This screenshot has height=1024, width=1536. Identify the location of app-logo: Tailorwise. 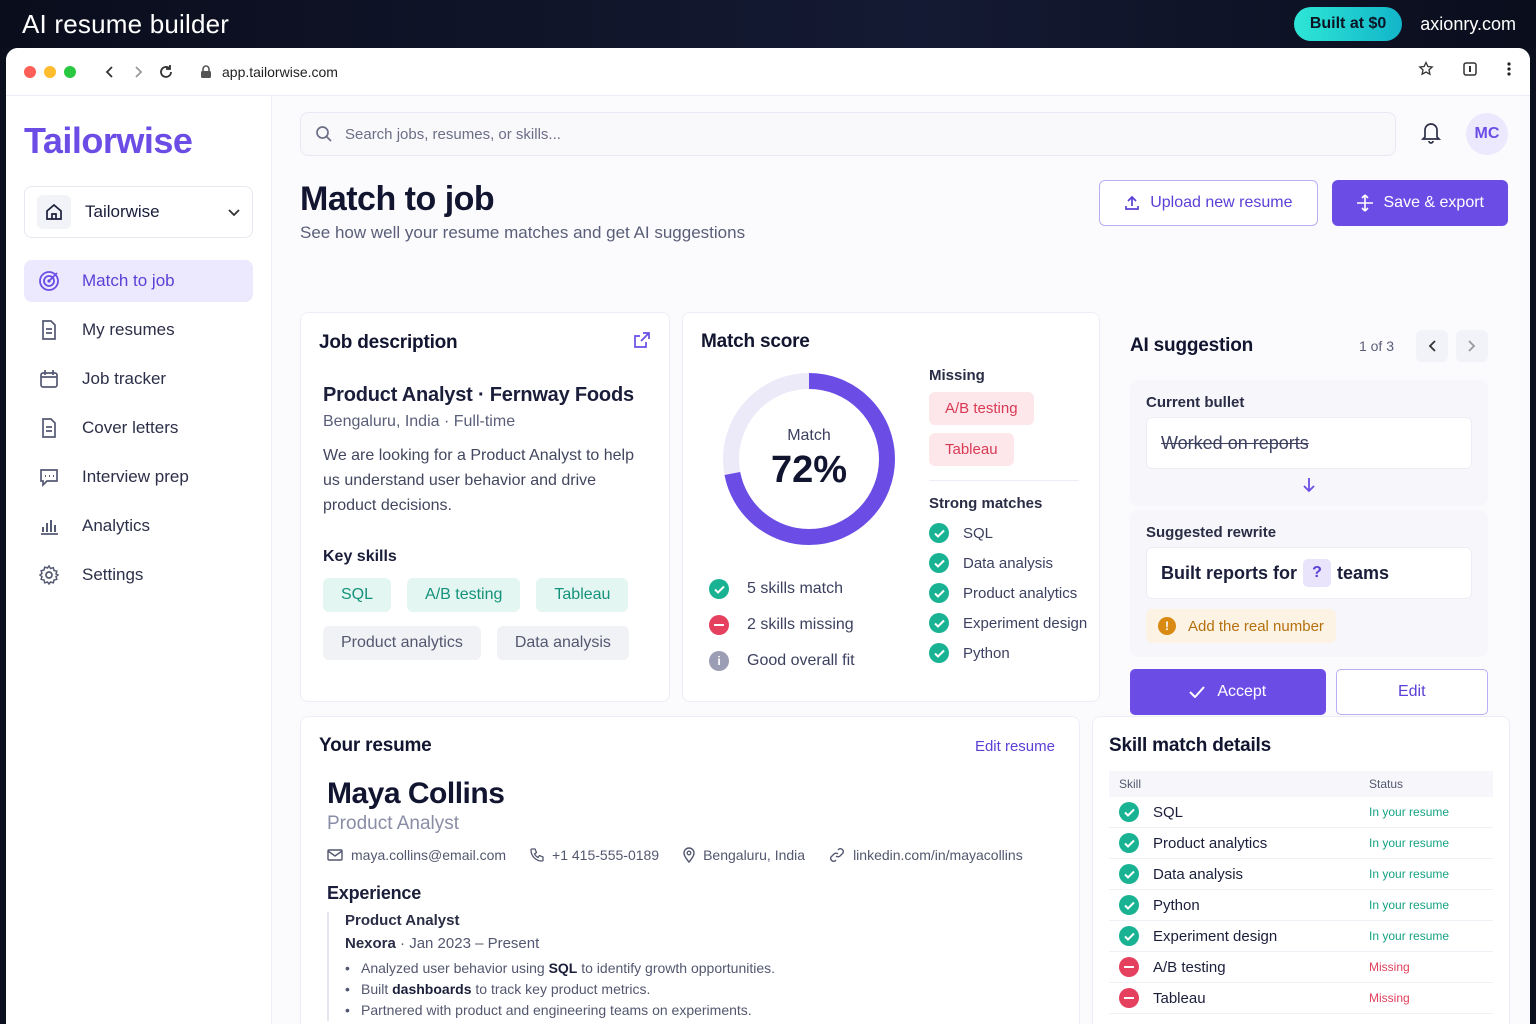
(108, 140).